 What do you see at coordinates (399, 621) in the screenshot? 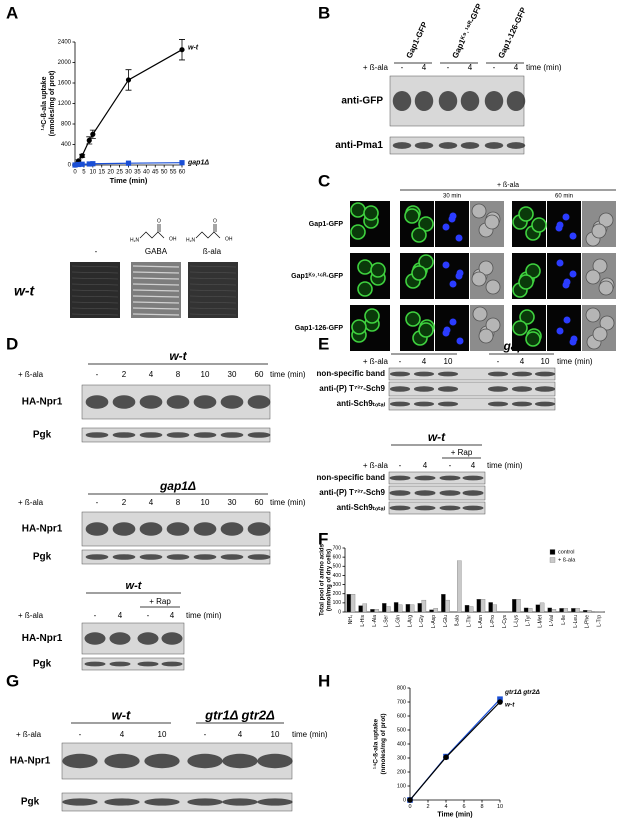
I see `x-tick-label: L-Gln` at bounding box center [399, 621].